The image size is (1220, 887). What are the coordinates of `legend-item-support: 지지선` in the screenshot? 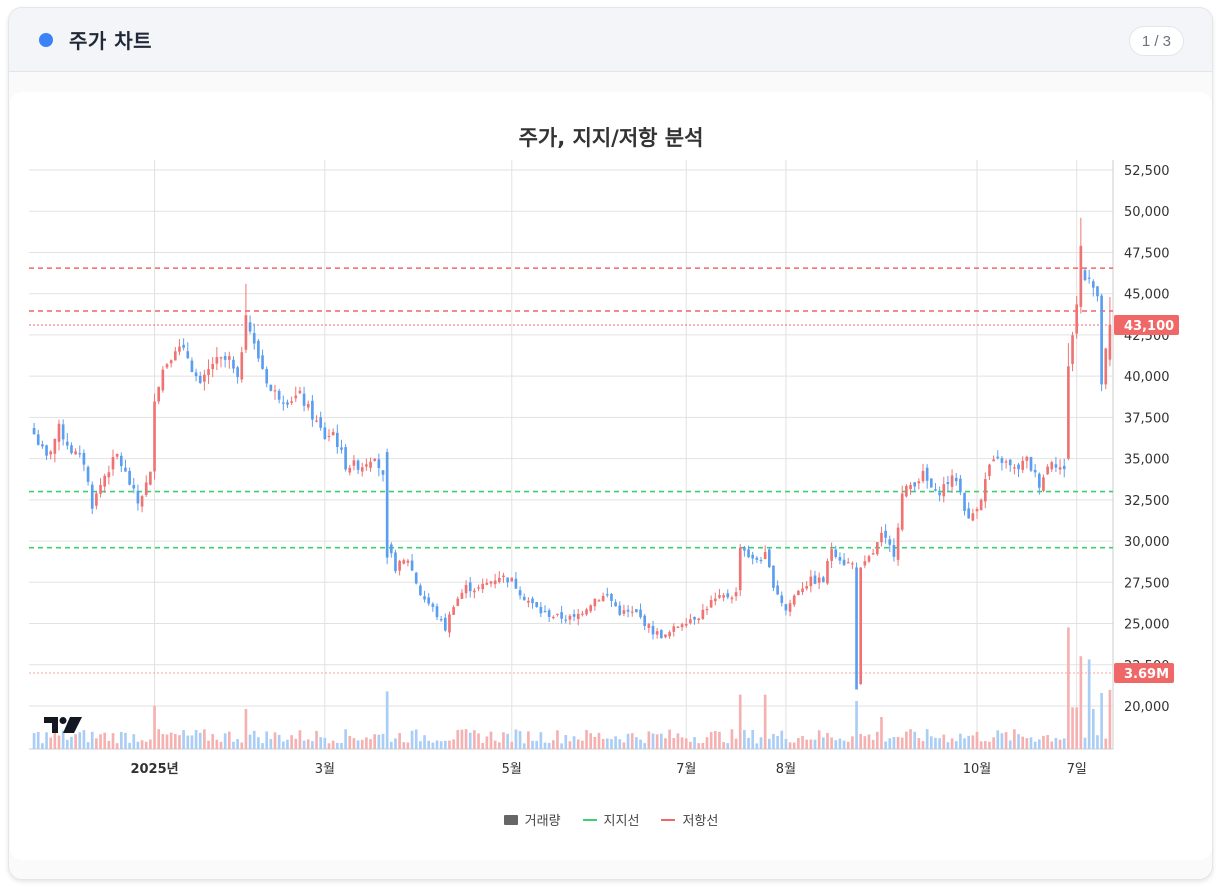 It's located at (610, 819).